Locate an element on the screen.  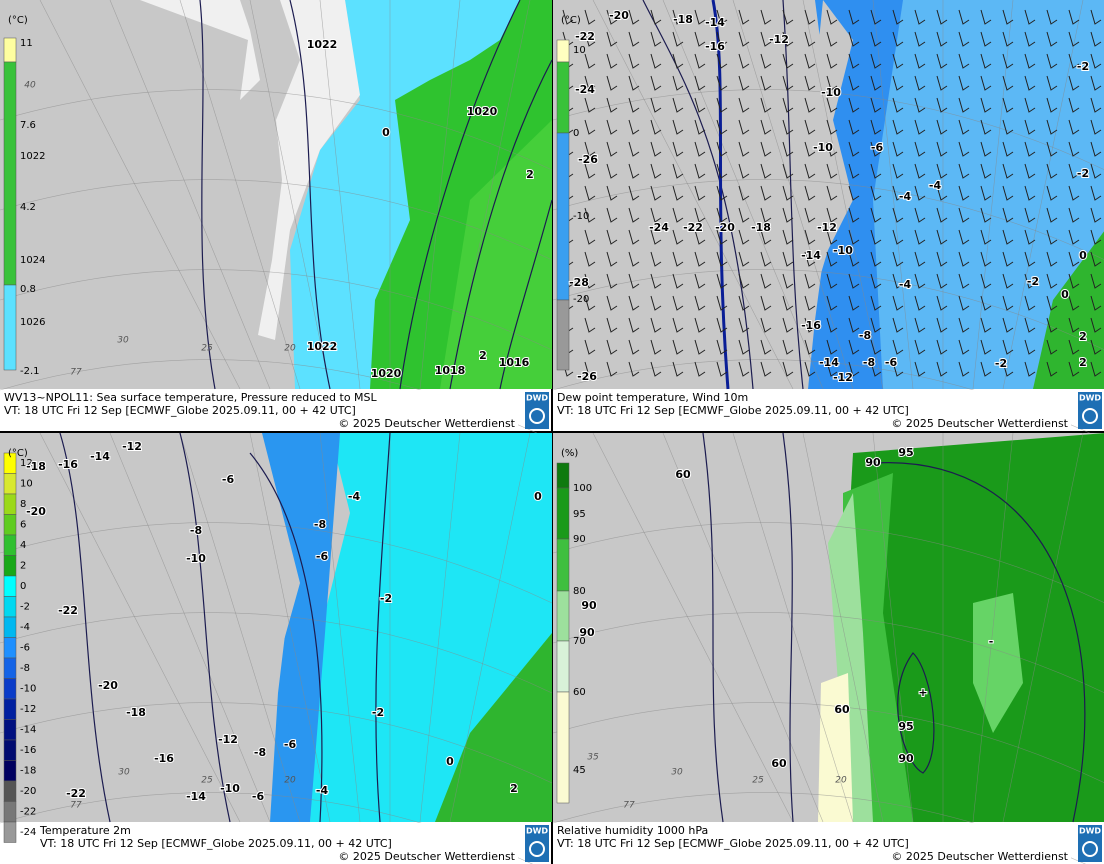
land-coast is located at coordinates (265, 627).